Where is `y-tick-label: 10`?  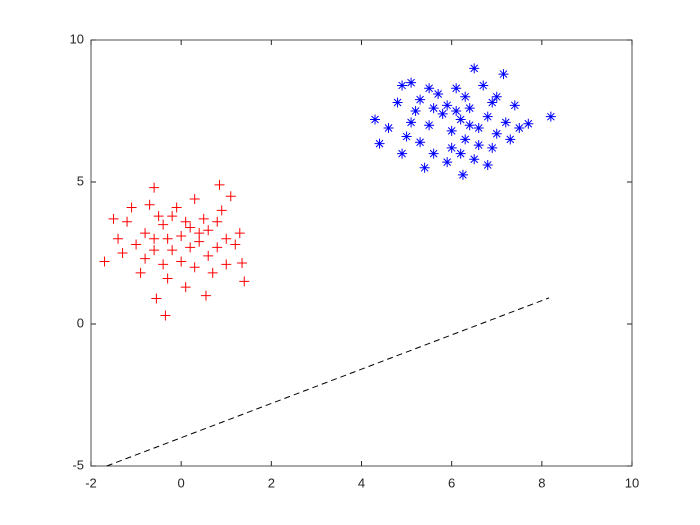
y-tick-label: 10 is located at coordinates (77, 38).